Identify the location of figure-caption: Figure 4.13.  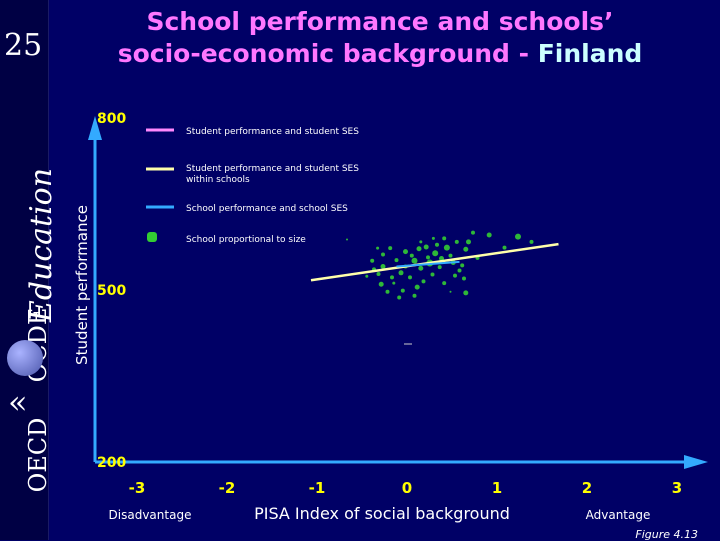
(666, 534).